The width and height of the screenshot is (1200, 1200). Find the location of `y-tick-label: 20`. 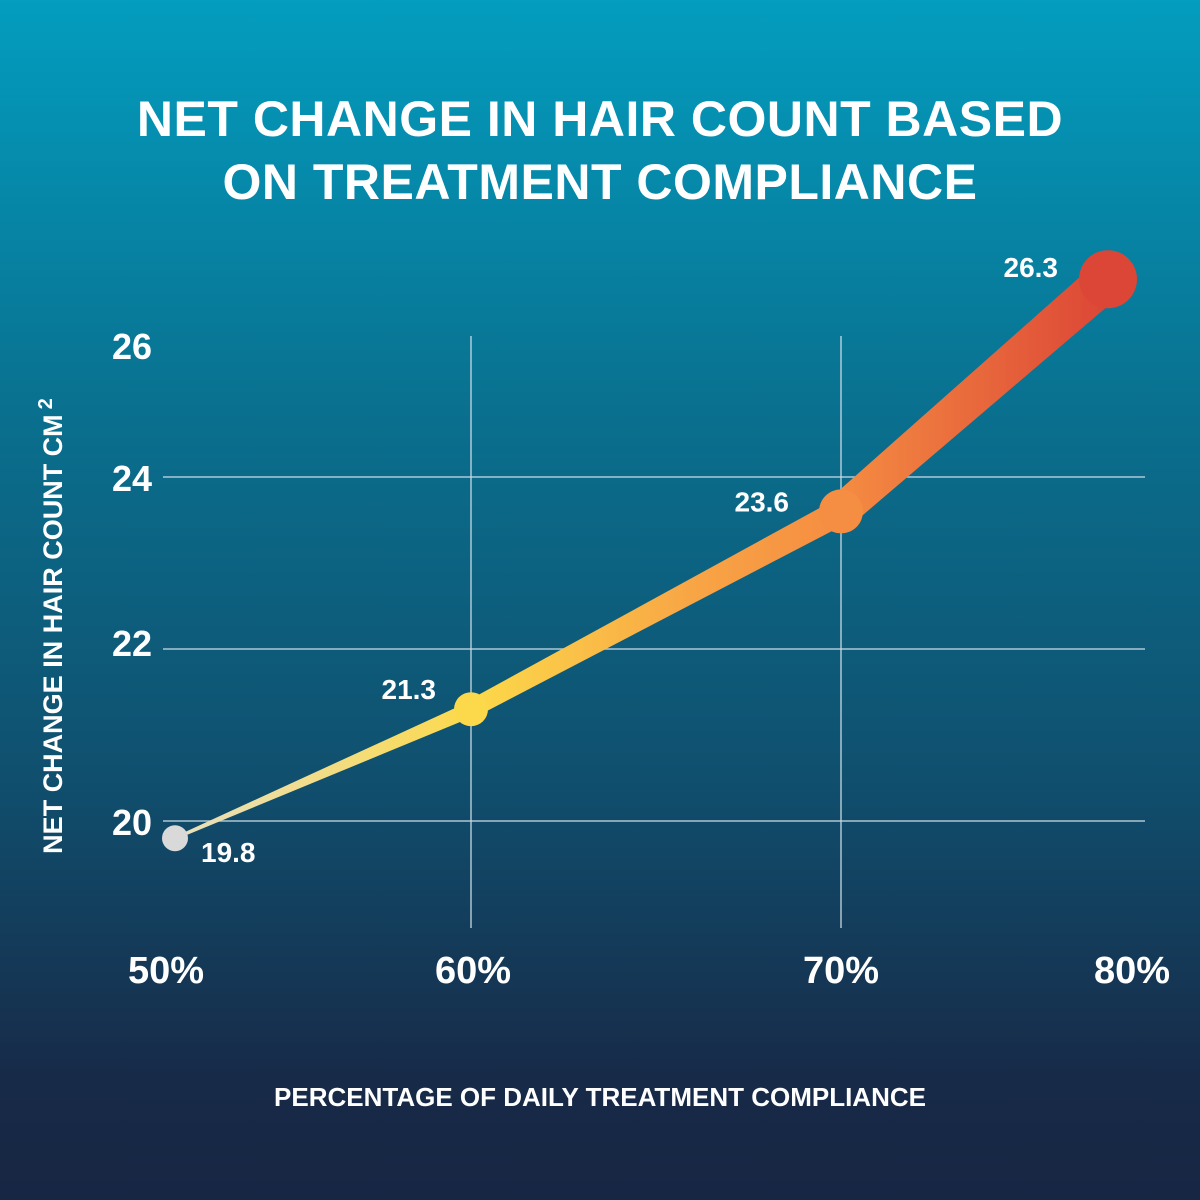

y-tick-label: 20 is located at coordinates (132, 822).